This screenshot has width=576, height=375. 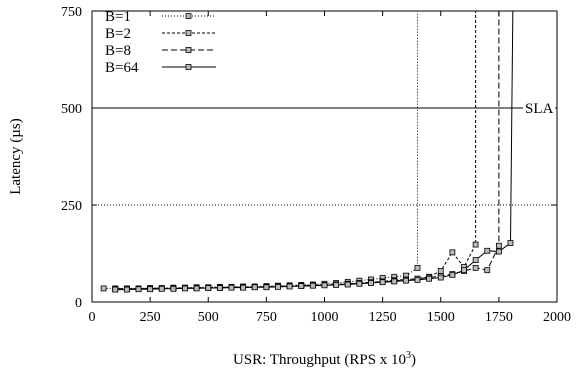 I want to click on sla-label: SLA, so click(x=539, y=109).